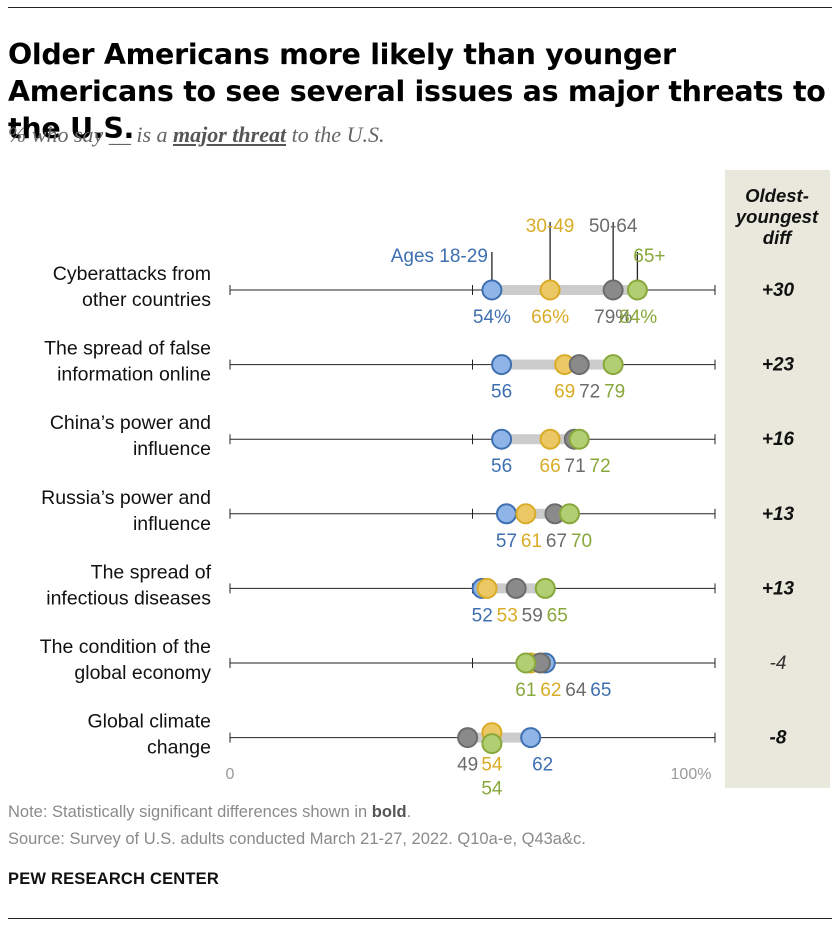 Image resolution: width=840 pixels, height=928 pixels. Describe the element at coordinates (778, 663) in the screenshot. I see `diff-value: -4` at that location.